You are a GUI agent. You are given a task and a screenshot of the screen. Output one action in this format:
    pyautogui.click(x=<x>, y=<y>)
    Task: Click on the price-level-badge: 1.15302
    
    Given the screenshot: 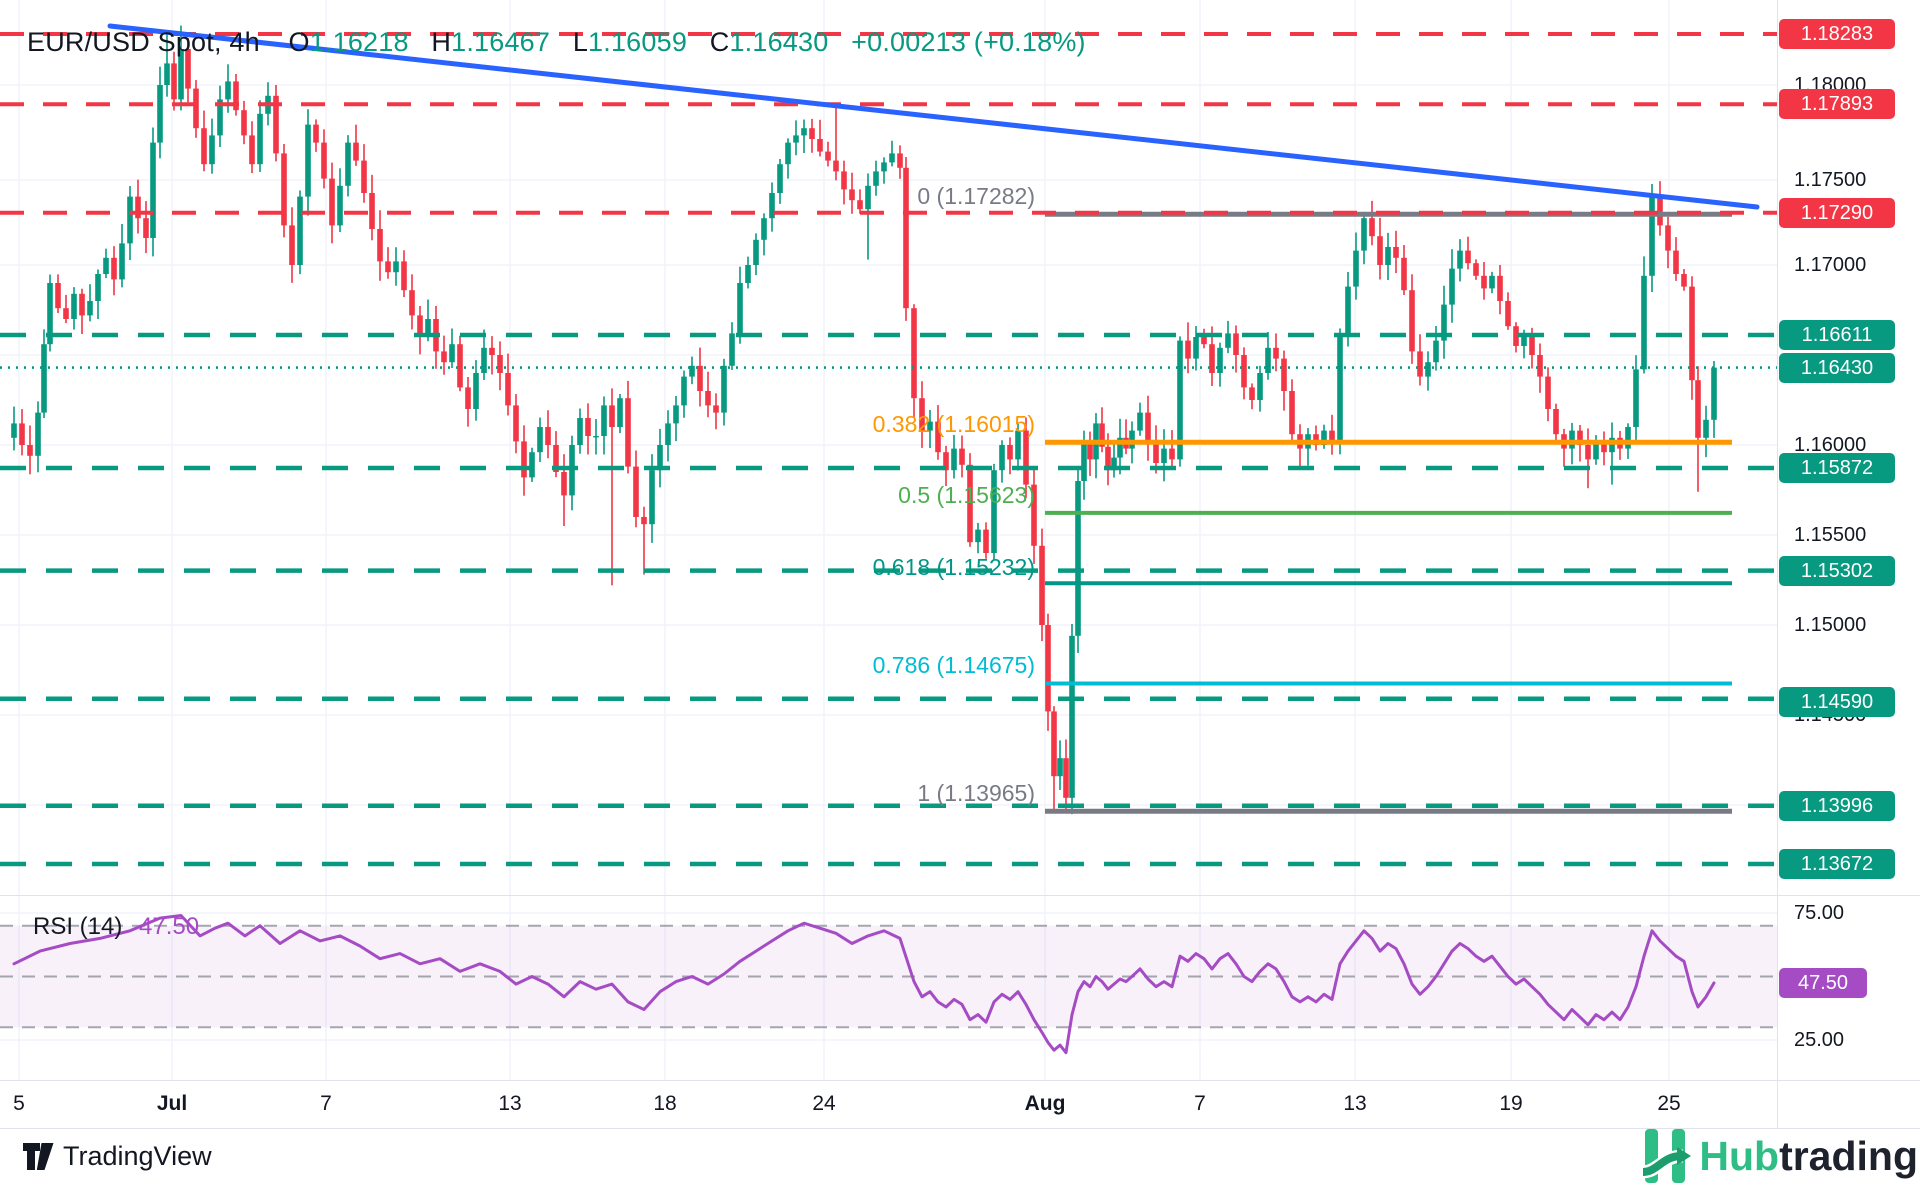 What is the action you would take?
    pyautogui.click(x=1837, y=571)
    